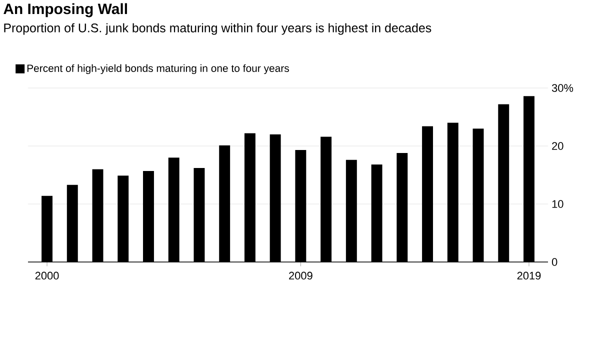 This screenshot has width=605, height=341. What do you see at coordinates (529, 276) in the screenshot?
I see `x-tick-label: 2019` at bounding box center [529, 276].